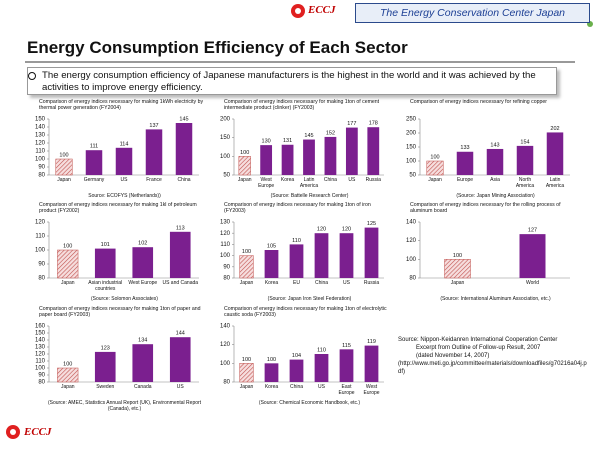 The height and width of the screenshot is (450, 600). I want to click on y-tick-label: 250, so click(411, 120).